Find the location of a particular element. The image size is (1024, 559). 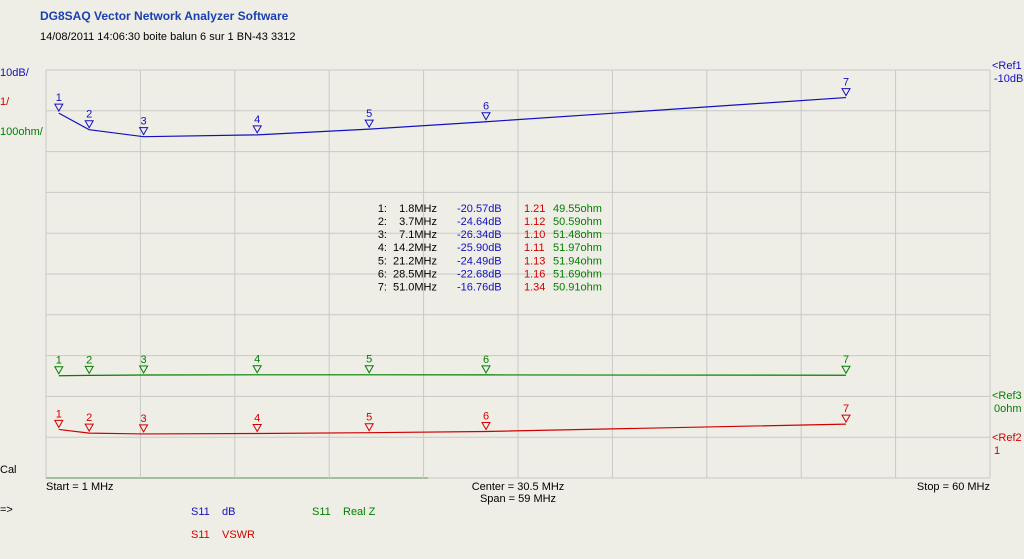

row-db: -24.64dB is located at coordinates (479, 222).